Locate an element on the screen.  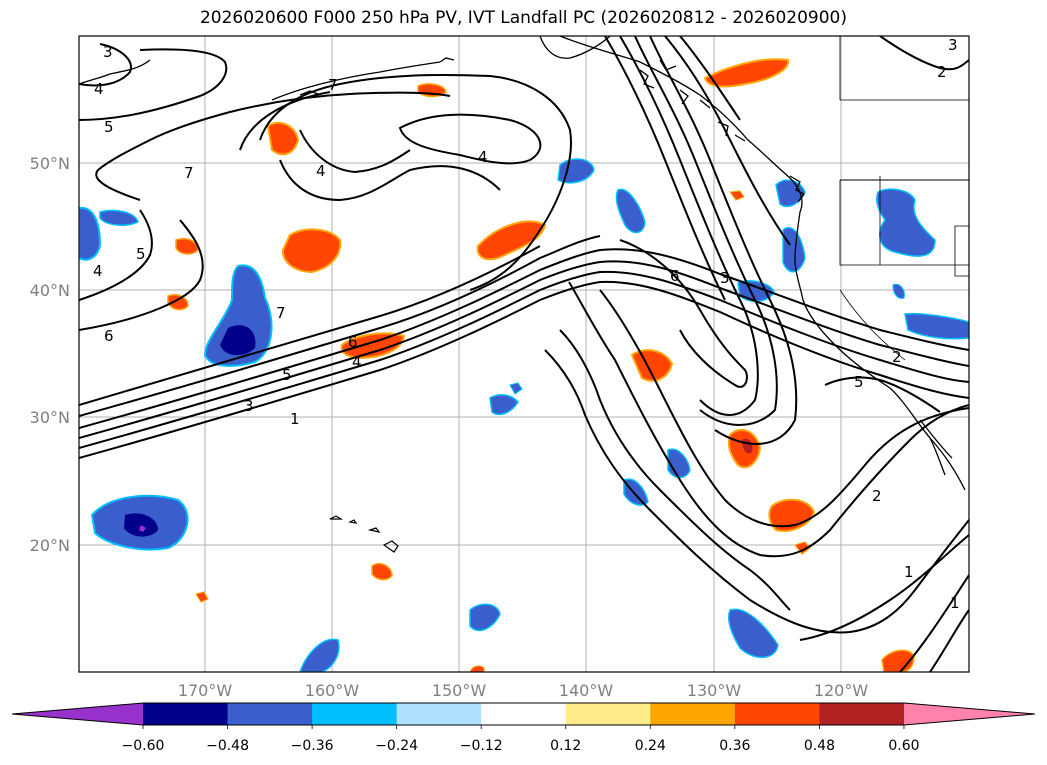
lat-label: 50°N is located at coordinates (50, 163).